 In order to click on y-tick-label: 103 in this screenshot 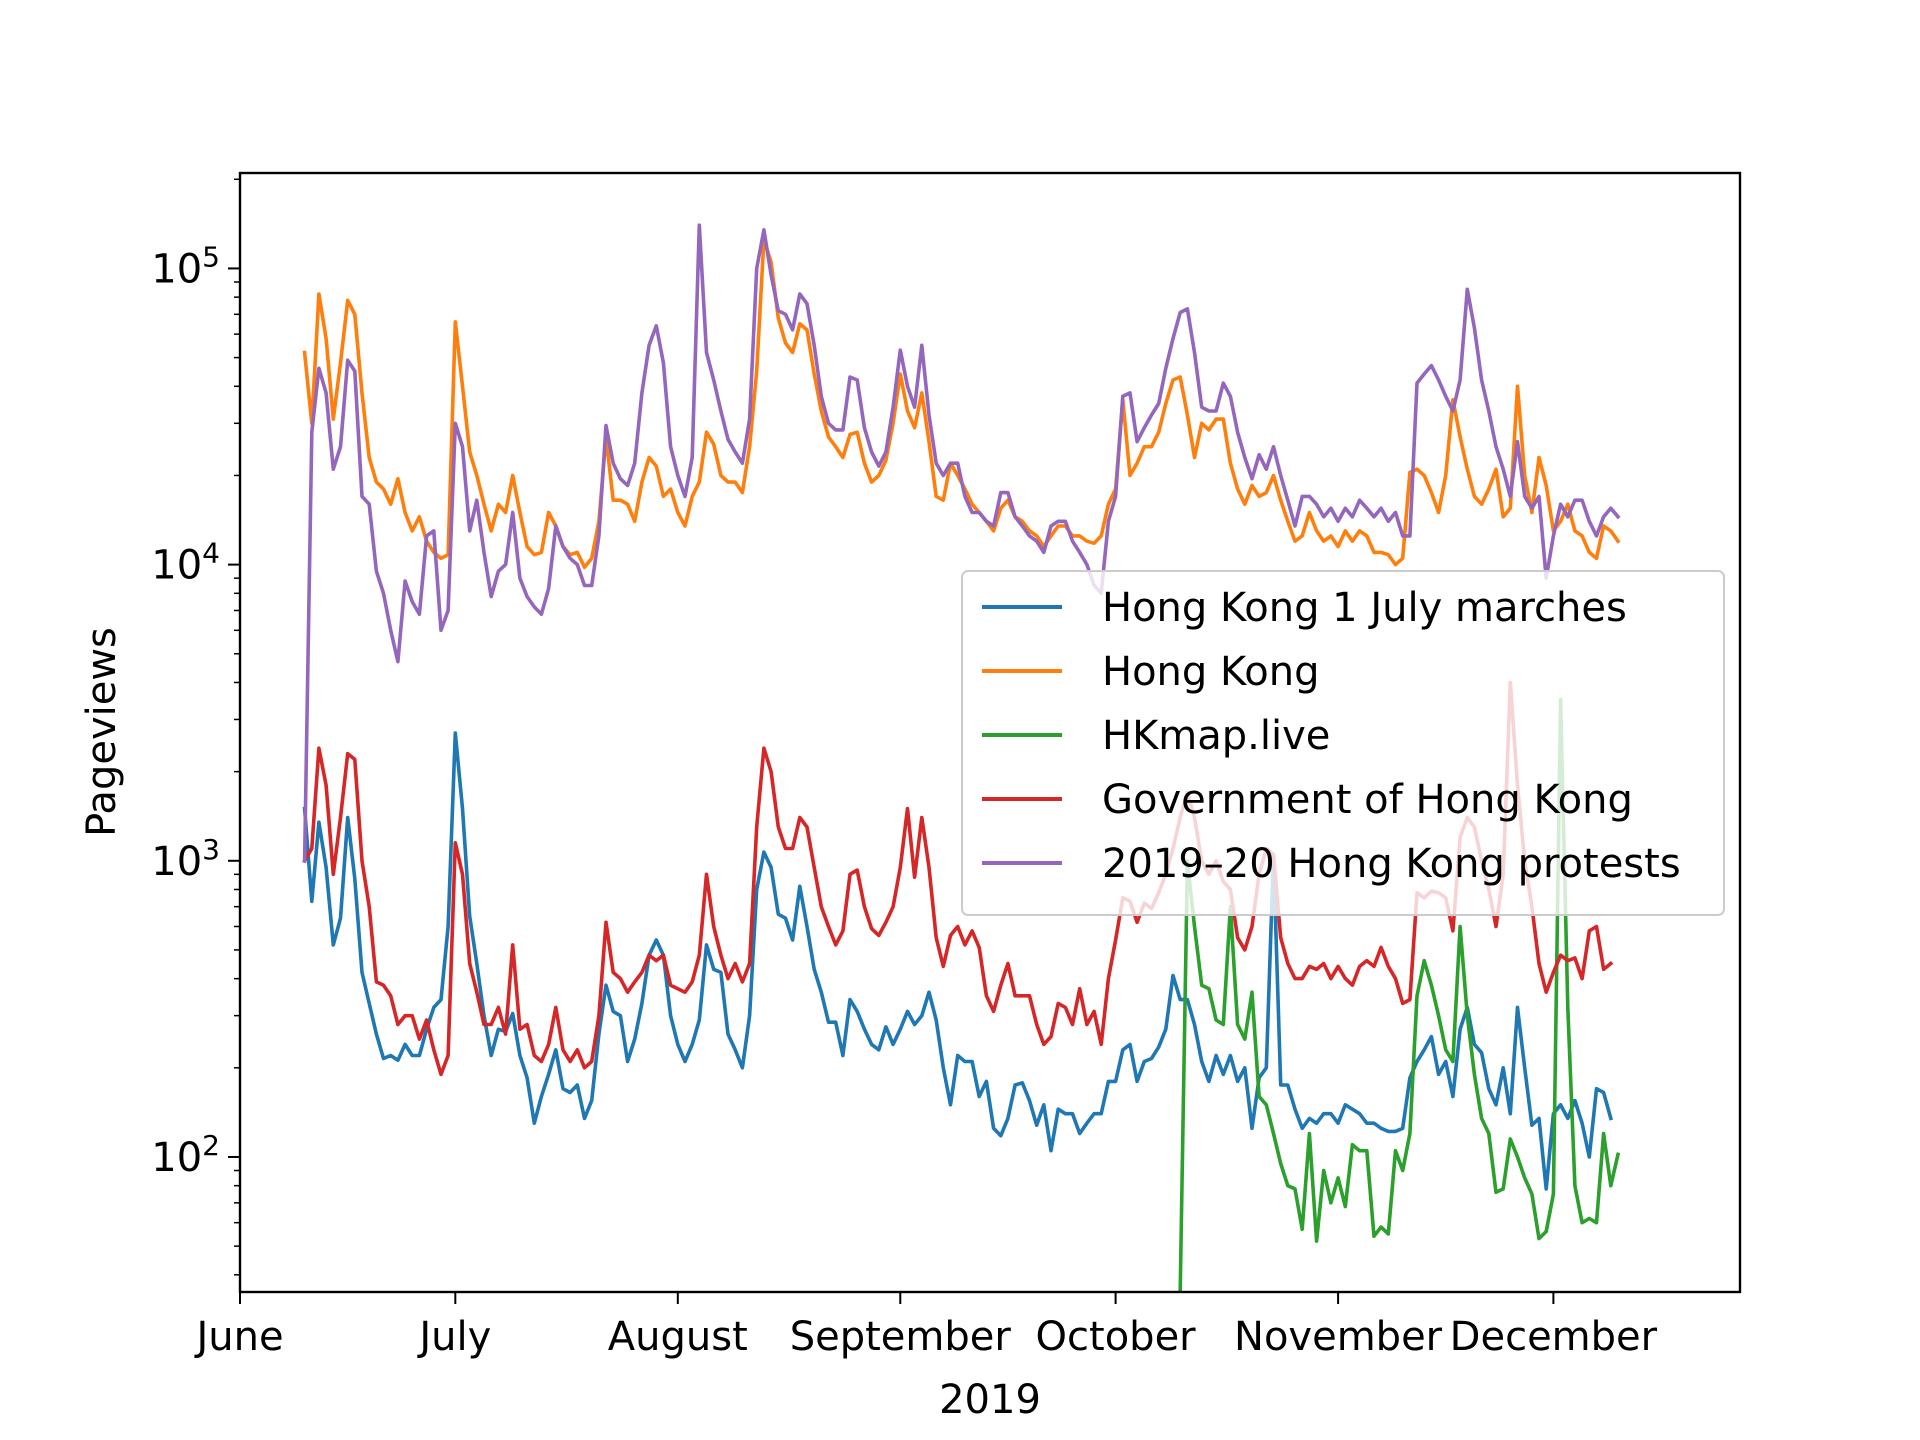, I will do `click(185, 859)`.